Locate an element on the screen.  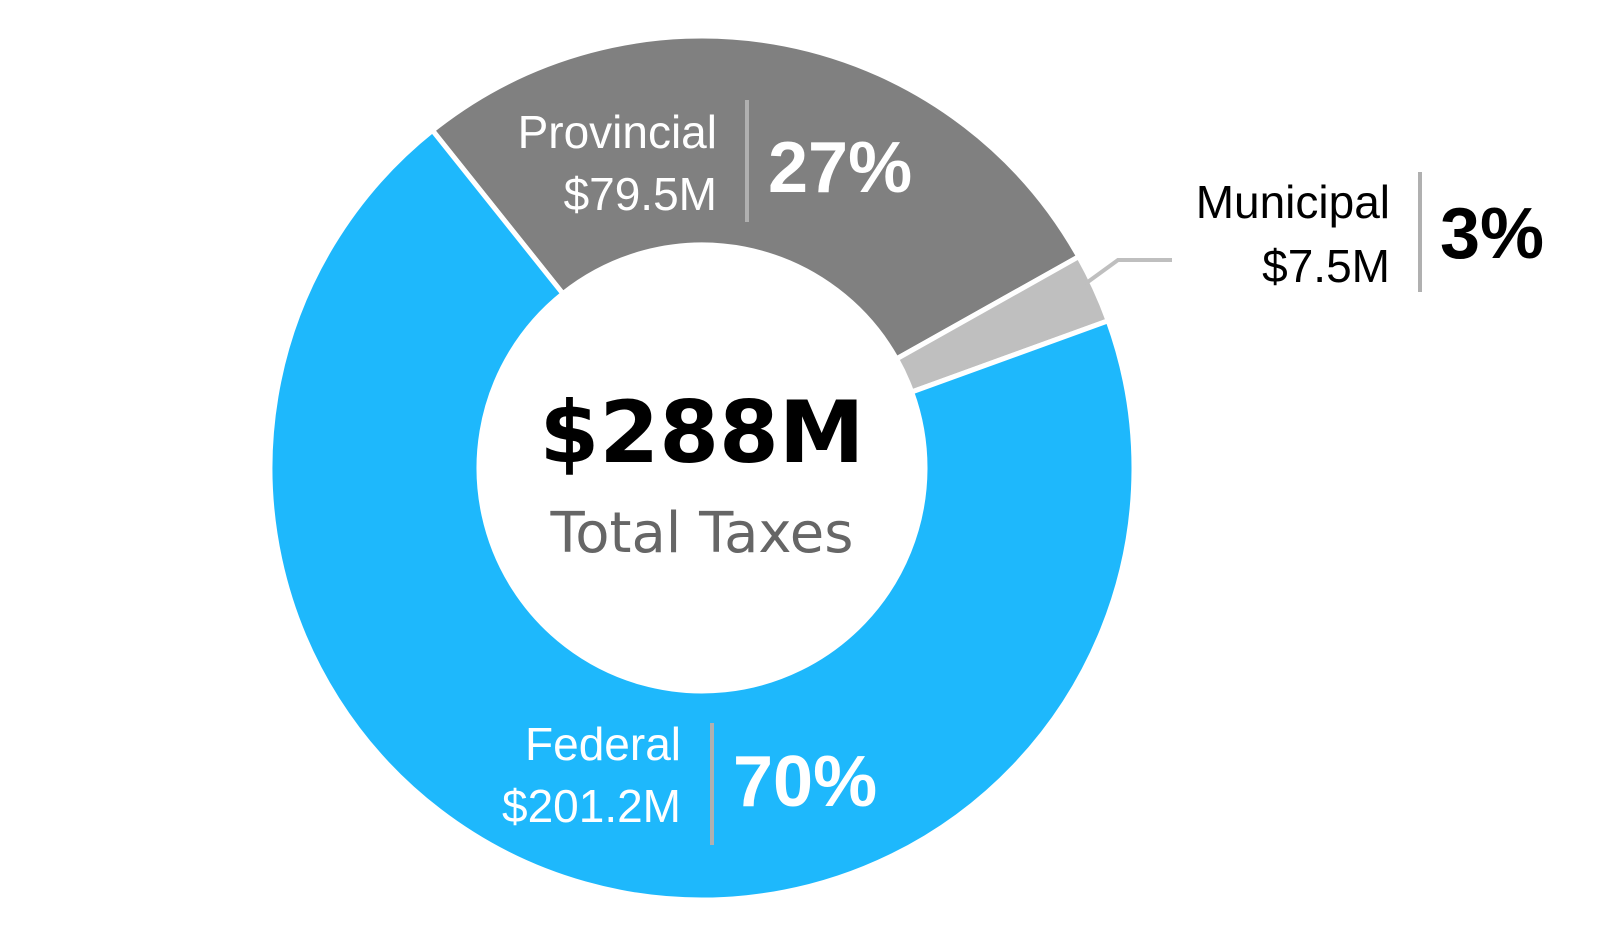
municipal-name: Municipal is located at coordinates (1293, 202).